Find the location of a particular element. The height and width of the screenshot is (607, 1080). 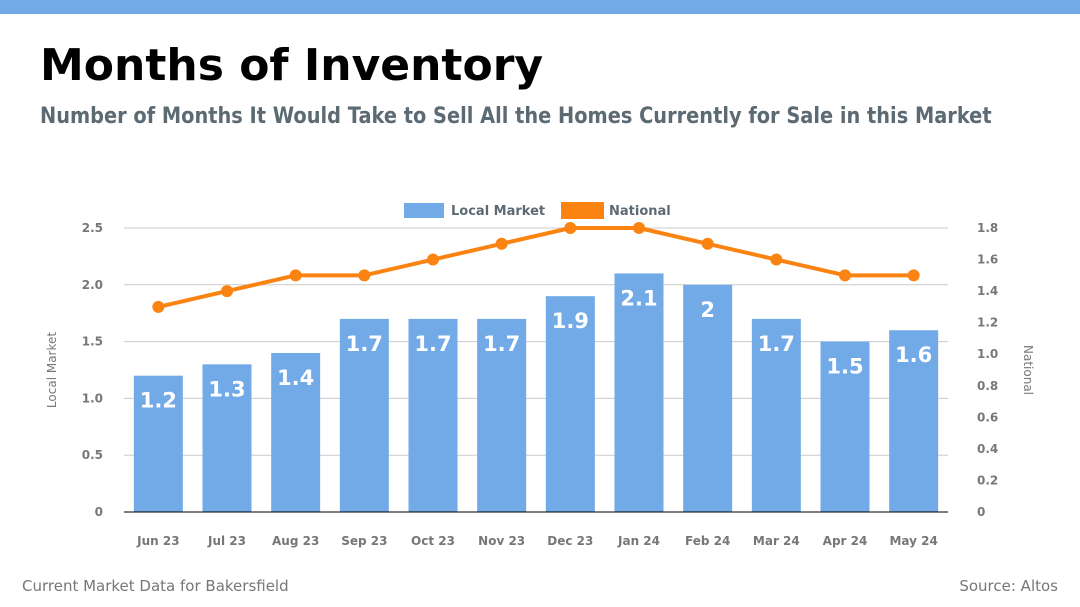

x-tick-label: Jul 23 is located at coordinates (226, 541).